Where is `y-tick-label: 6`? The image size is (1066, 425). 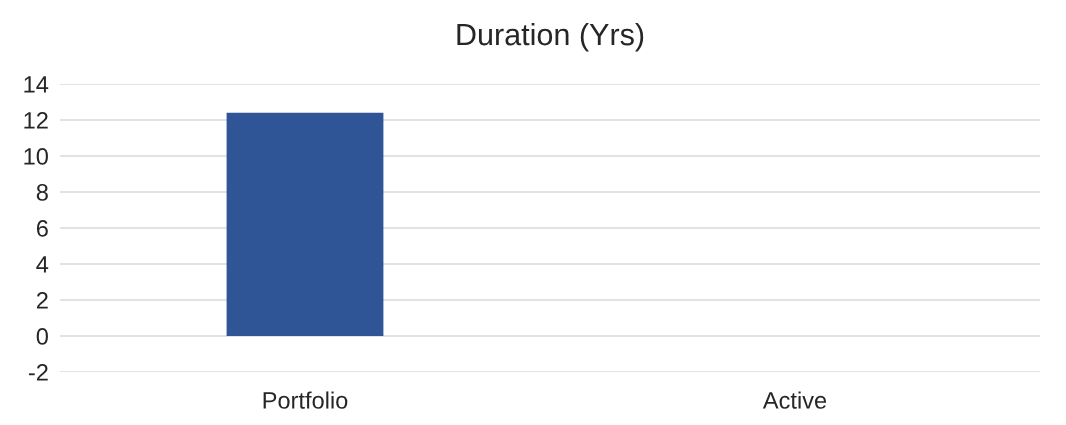 y-tick-label: 6 is located at coordinates (42, 228).